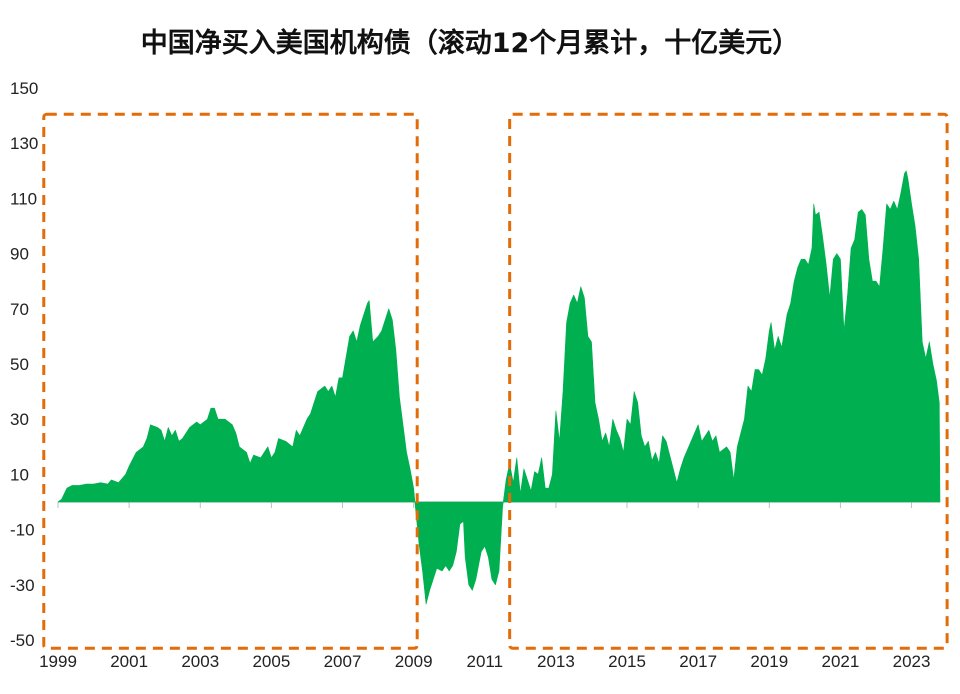 Image resolution: width=960 pixels, height=694 pixels. I want to click on x-tick-label: 2013, so click(556, 661).